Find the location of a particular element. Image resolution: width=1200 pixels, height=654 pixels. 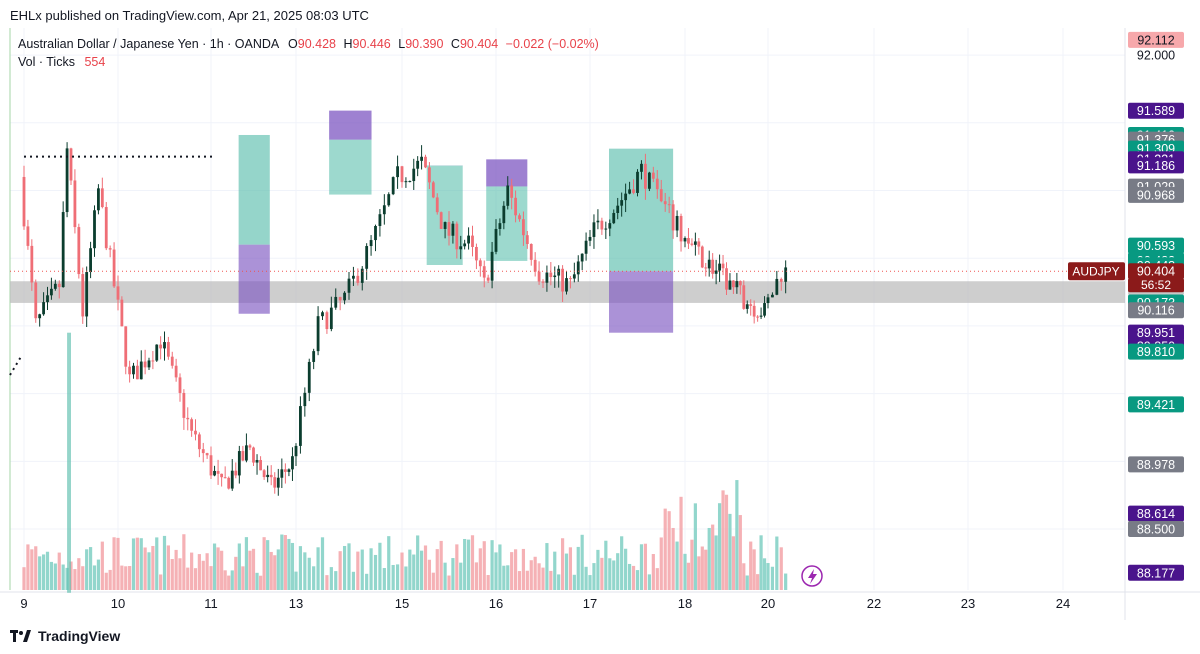

position-target-box is located at coordinates (254, 189).